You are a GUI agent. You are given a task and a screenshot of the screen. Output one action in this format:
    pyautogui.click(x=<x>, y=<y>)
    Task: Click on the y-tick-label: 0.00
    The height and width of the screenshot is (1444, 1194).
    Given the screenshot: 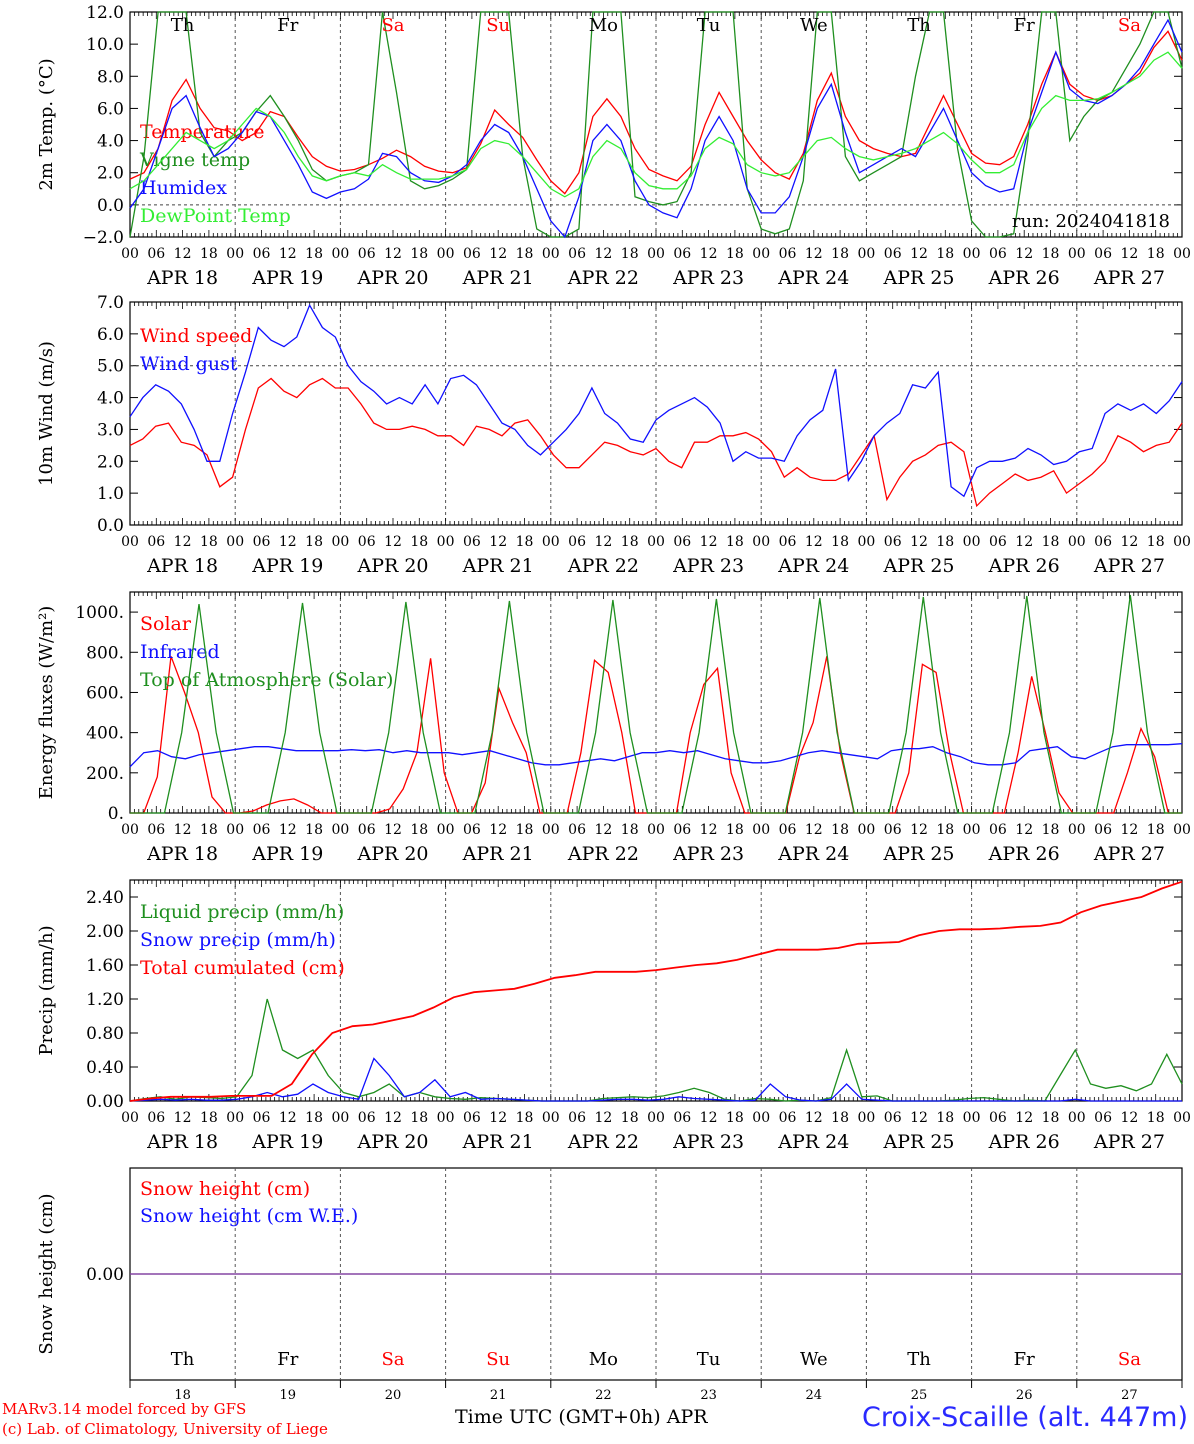 What is the action you would take?
    pyautogui.click(x=105, y=1275)
    